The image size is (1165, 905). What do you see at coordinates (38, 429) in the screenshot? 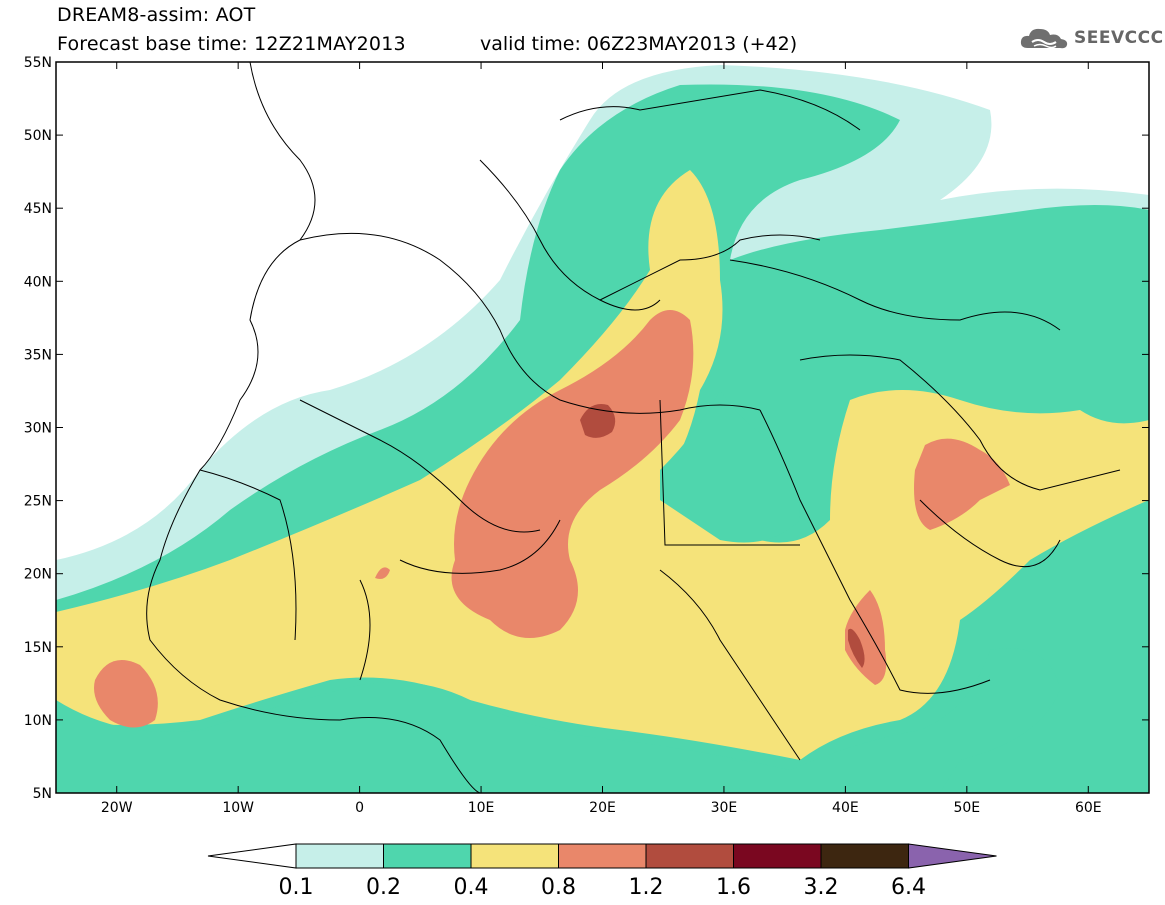
I see `lat-tick-label: 30N` at bounding box center [38, 429].